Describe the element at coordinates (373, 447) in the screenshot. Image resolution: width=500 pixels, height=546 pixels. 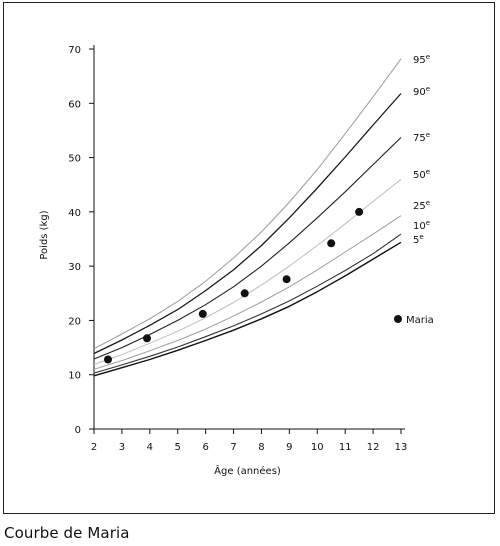
I see `x-tick-label: 12` at that location.